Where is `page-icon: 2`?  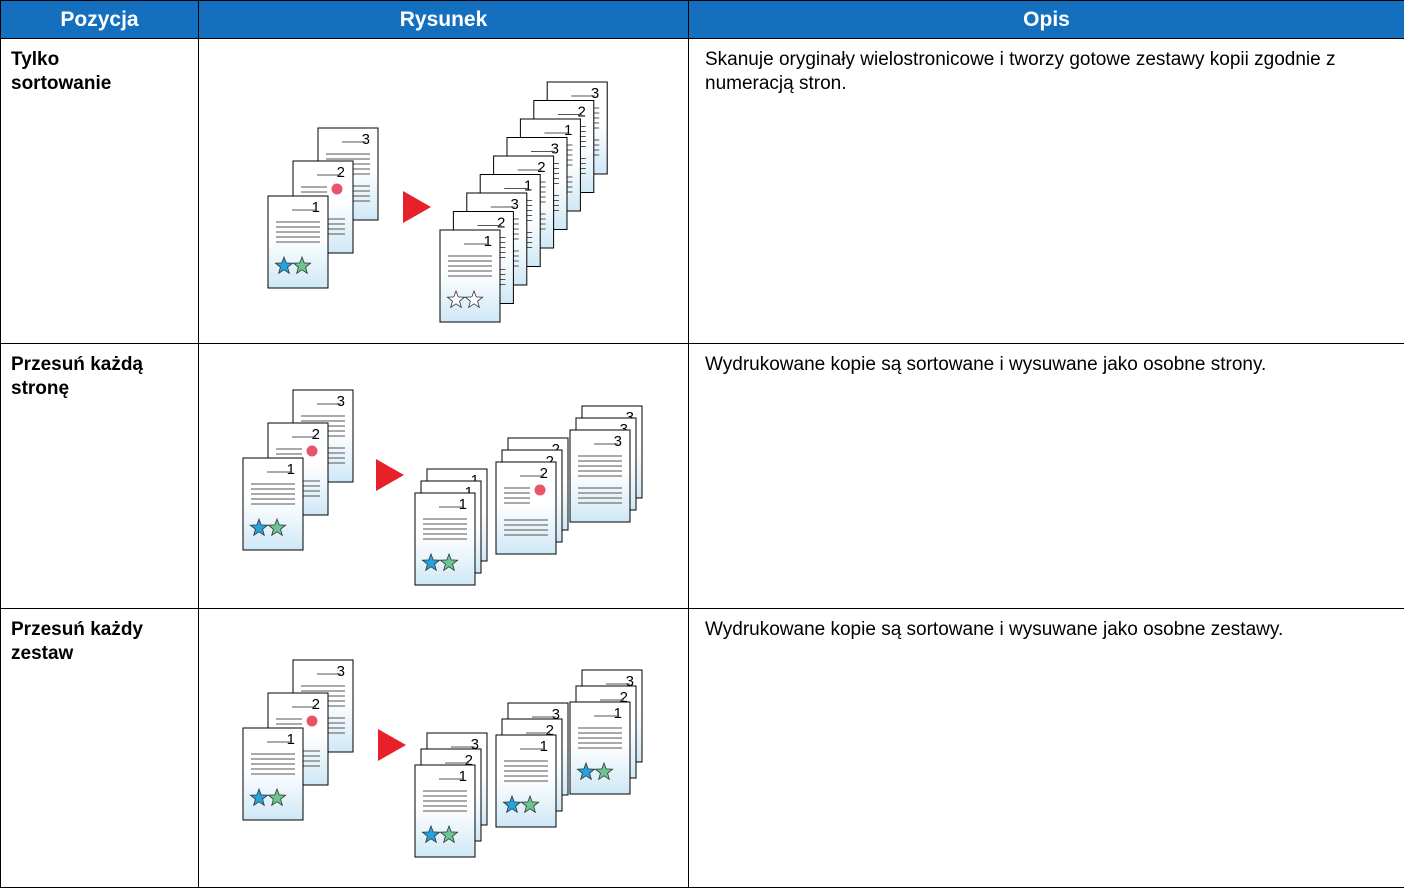
page-icon: 2 is located at coordinates (526, 508).